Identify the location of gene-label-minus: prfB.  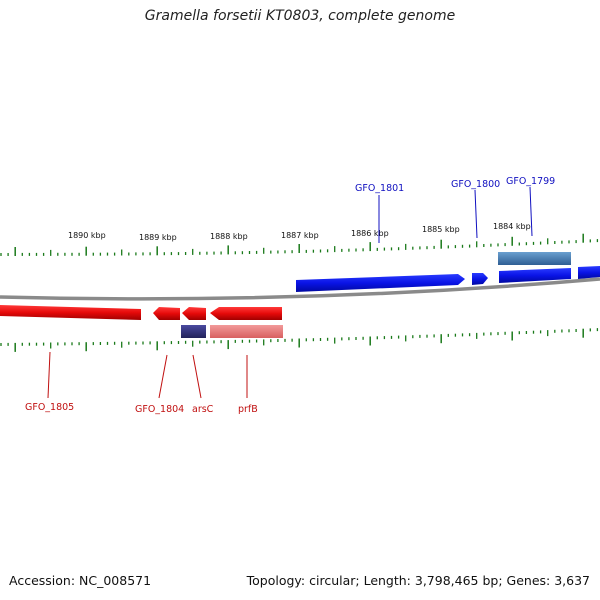
(248, 409).